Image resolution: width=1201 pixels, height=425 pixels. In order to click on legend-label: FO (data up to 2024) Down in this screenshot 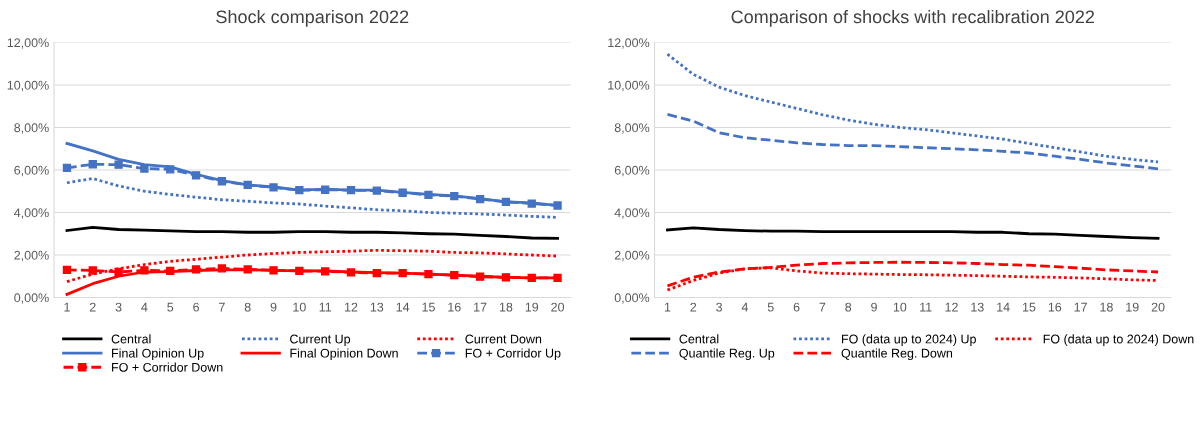, I will do `click(1118, 340)`.